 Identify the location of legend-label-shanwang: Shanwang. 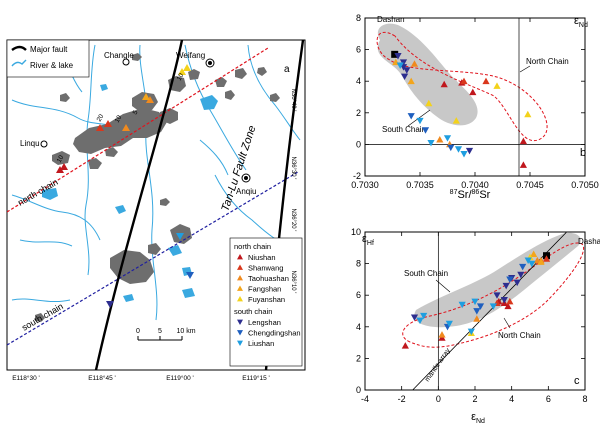
(265, 268).